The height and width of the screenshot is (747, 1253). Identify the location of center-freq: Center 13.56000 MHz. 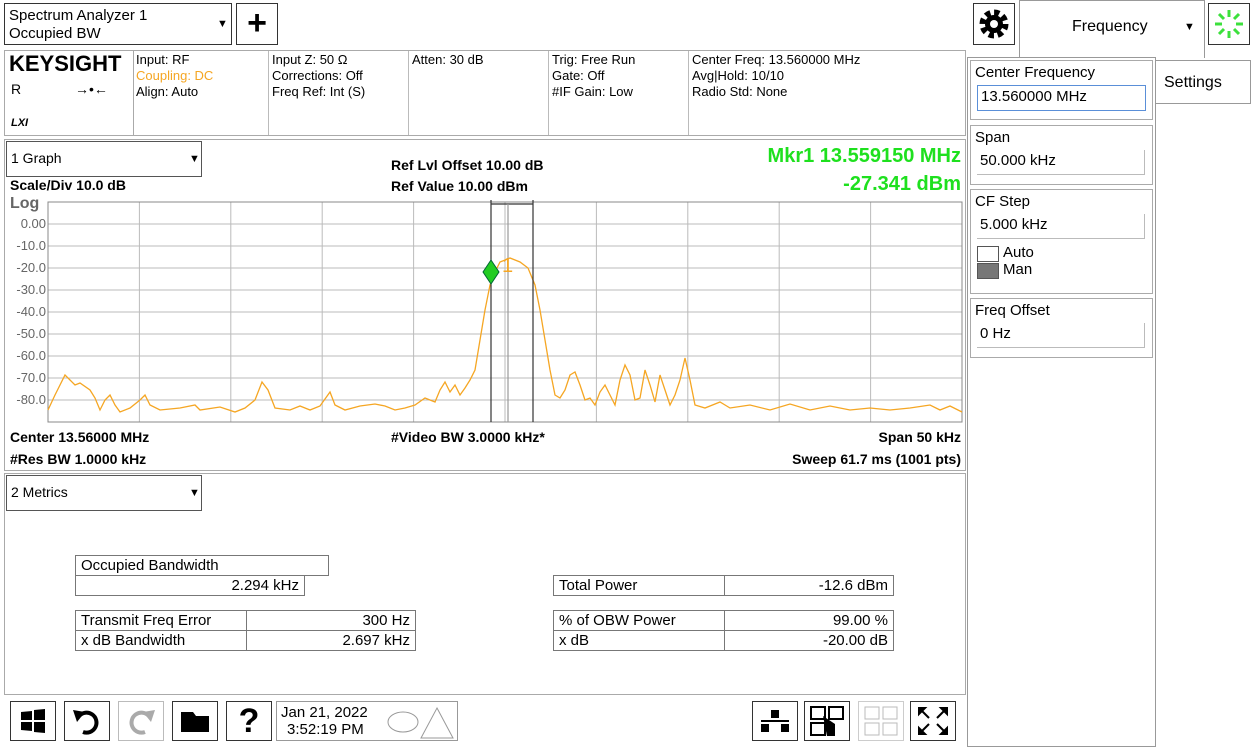
(80, 437).